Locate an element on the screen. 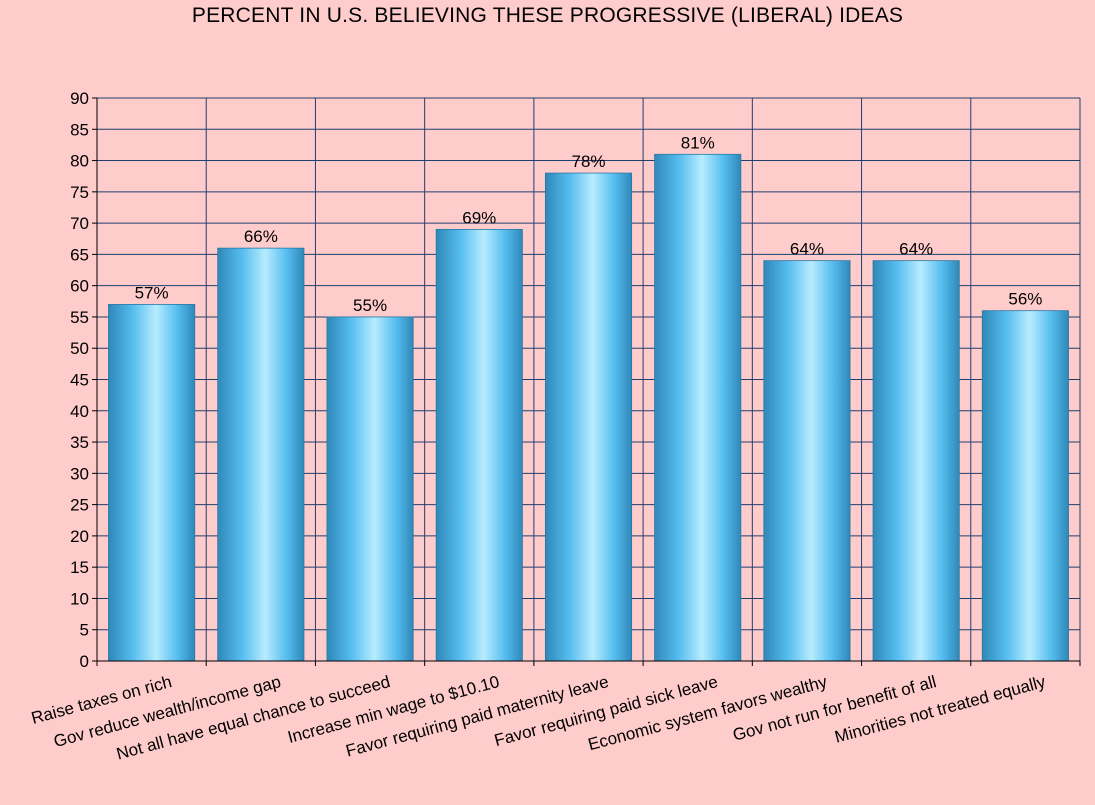 This screenshot has width=1095, height=805. y-tick-label: 55 is located at coordinates (79, 317).